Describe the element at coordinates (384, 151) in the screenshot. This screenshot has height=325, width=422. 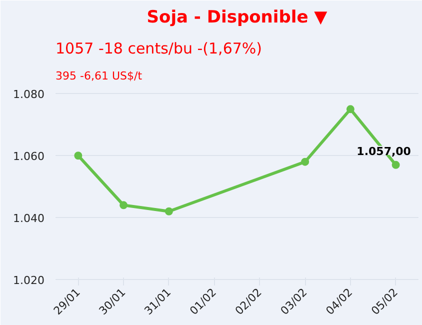
I see `annotation: 1.057,00` at that location.